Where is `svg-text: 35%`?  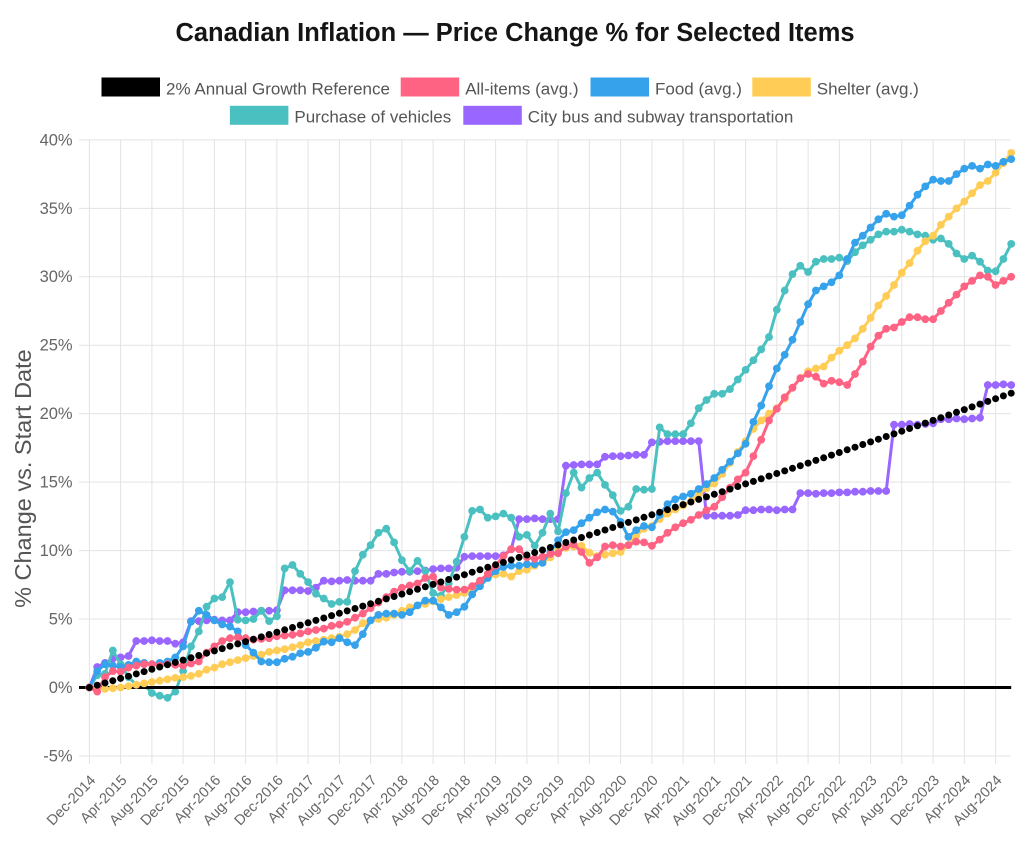 svg-text: 35% is located at coordinates (56, 209).